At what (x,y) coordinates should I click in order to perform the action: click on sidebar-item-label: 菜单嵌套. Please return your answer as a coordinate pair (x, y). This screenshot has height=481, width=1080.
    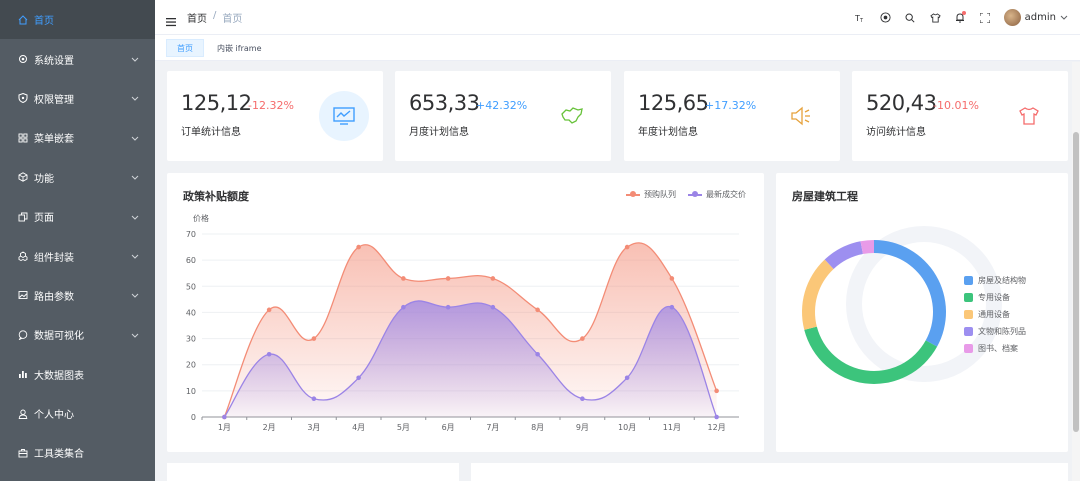
    Looking at the image, I should click on (54, 140).